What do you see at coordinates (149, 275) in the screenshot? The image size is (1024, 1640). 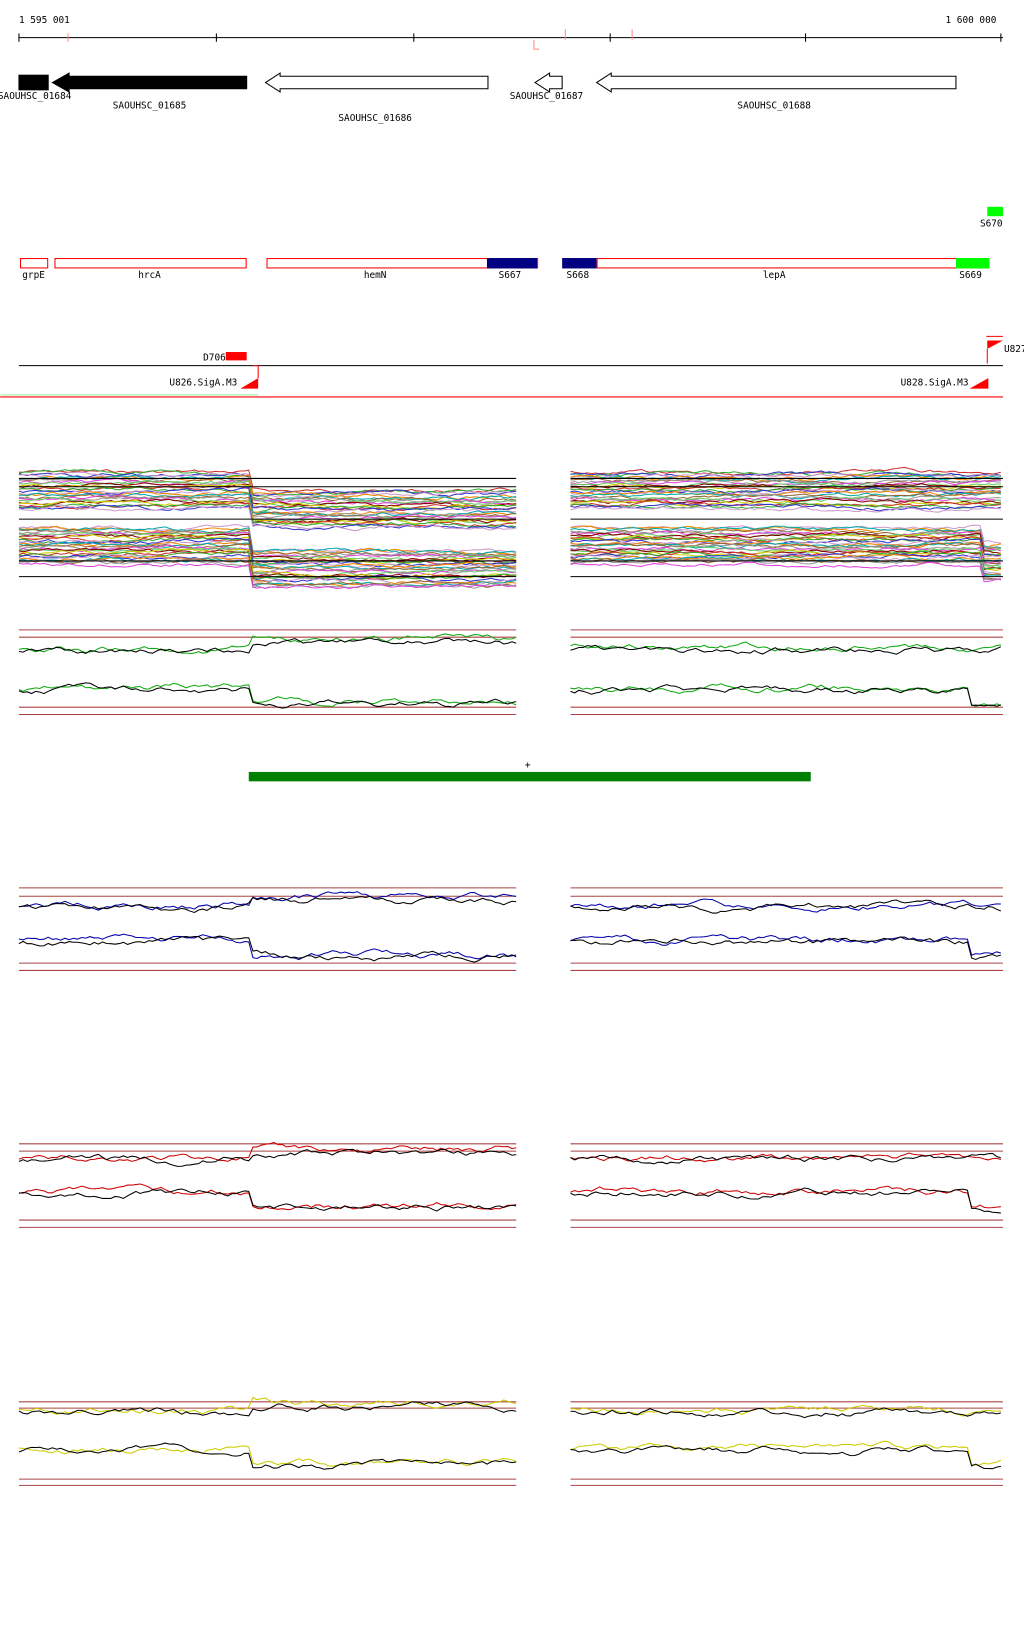 I see `feature-label: hrcA` at bounding box center [149, 275].